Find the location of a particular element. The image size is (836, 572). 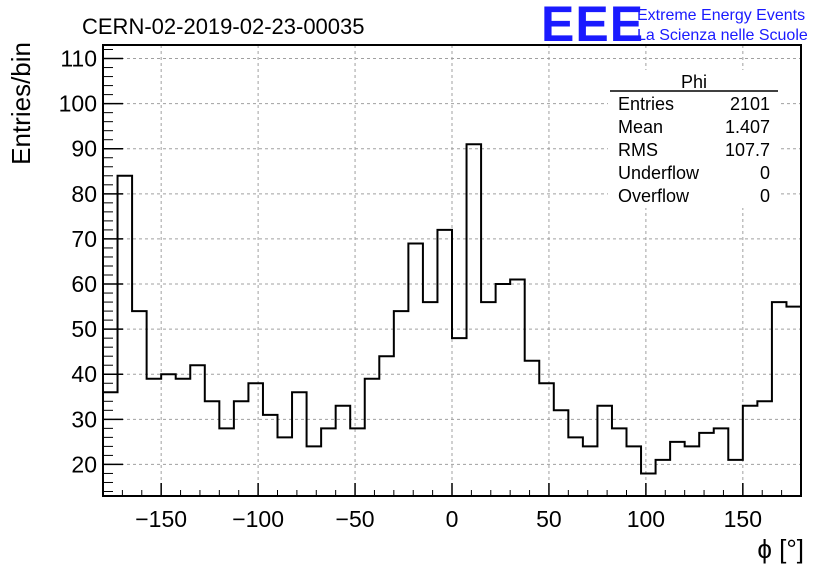

x-axis: −150 −100 −50 0 50 100 150 is located at coordinates (452, 507).